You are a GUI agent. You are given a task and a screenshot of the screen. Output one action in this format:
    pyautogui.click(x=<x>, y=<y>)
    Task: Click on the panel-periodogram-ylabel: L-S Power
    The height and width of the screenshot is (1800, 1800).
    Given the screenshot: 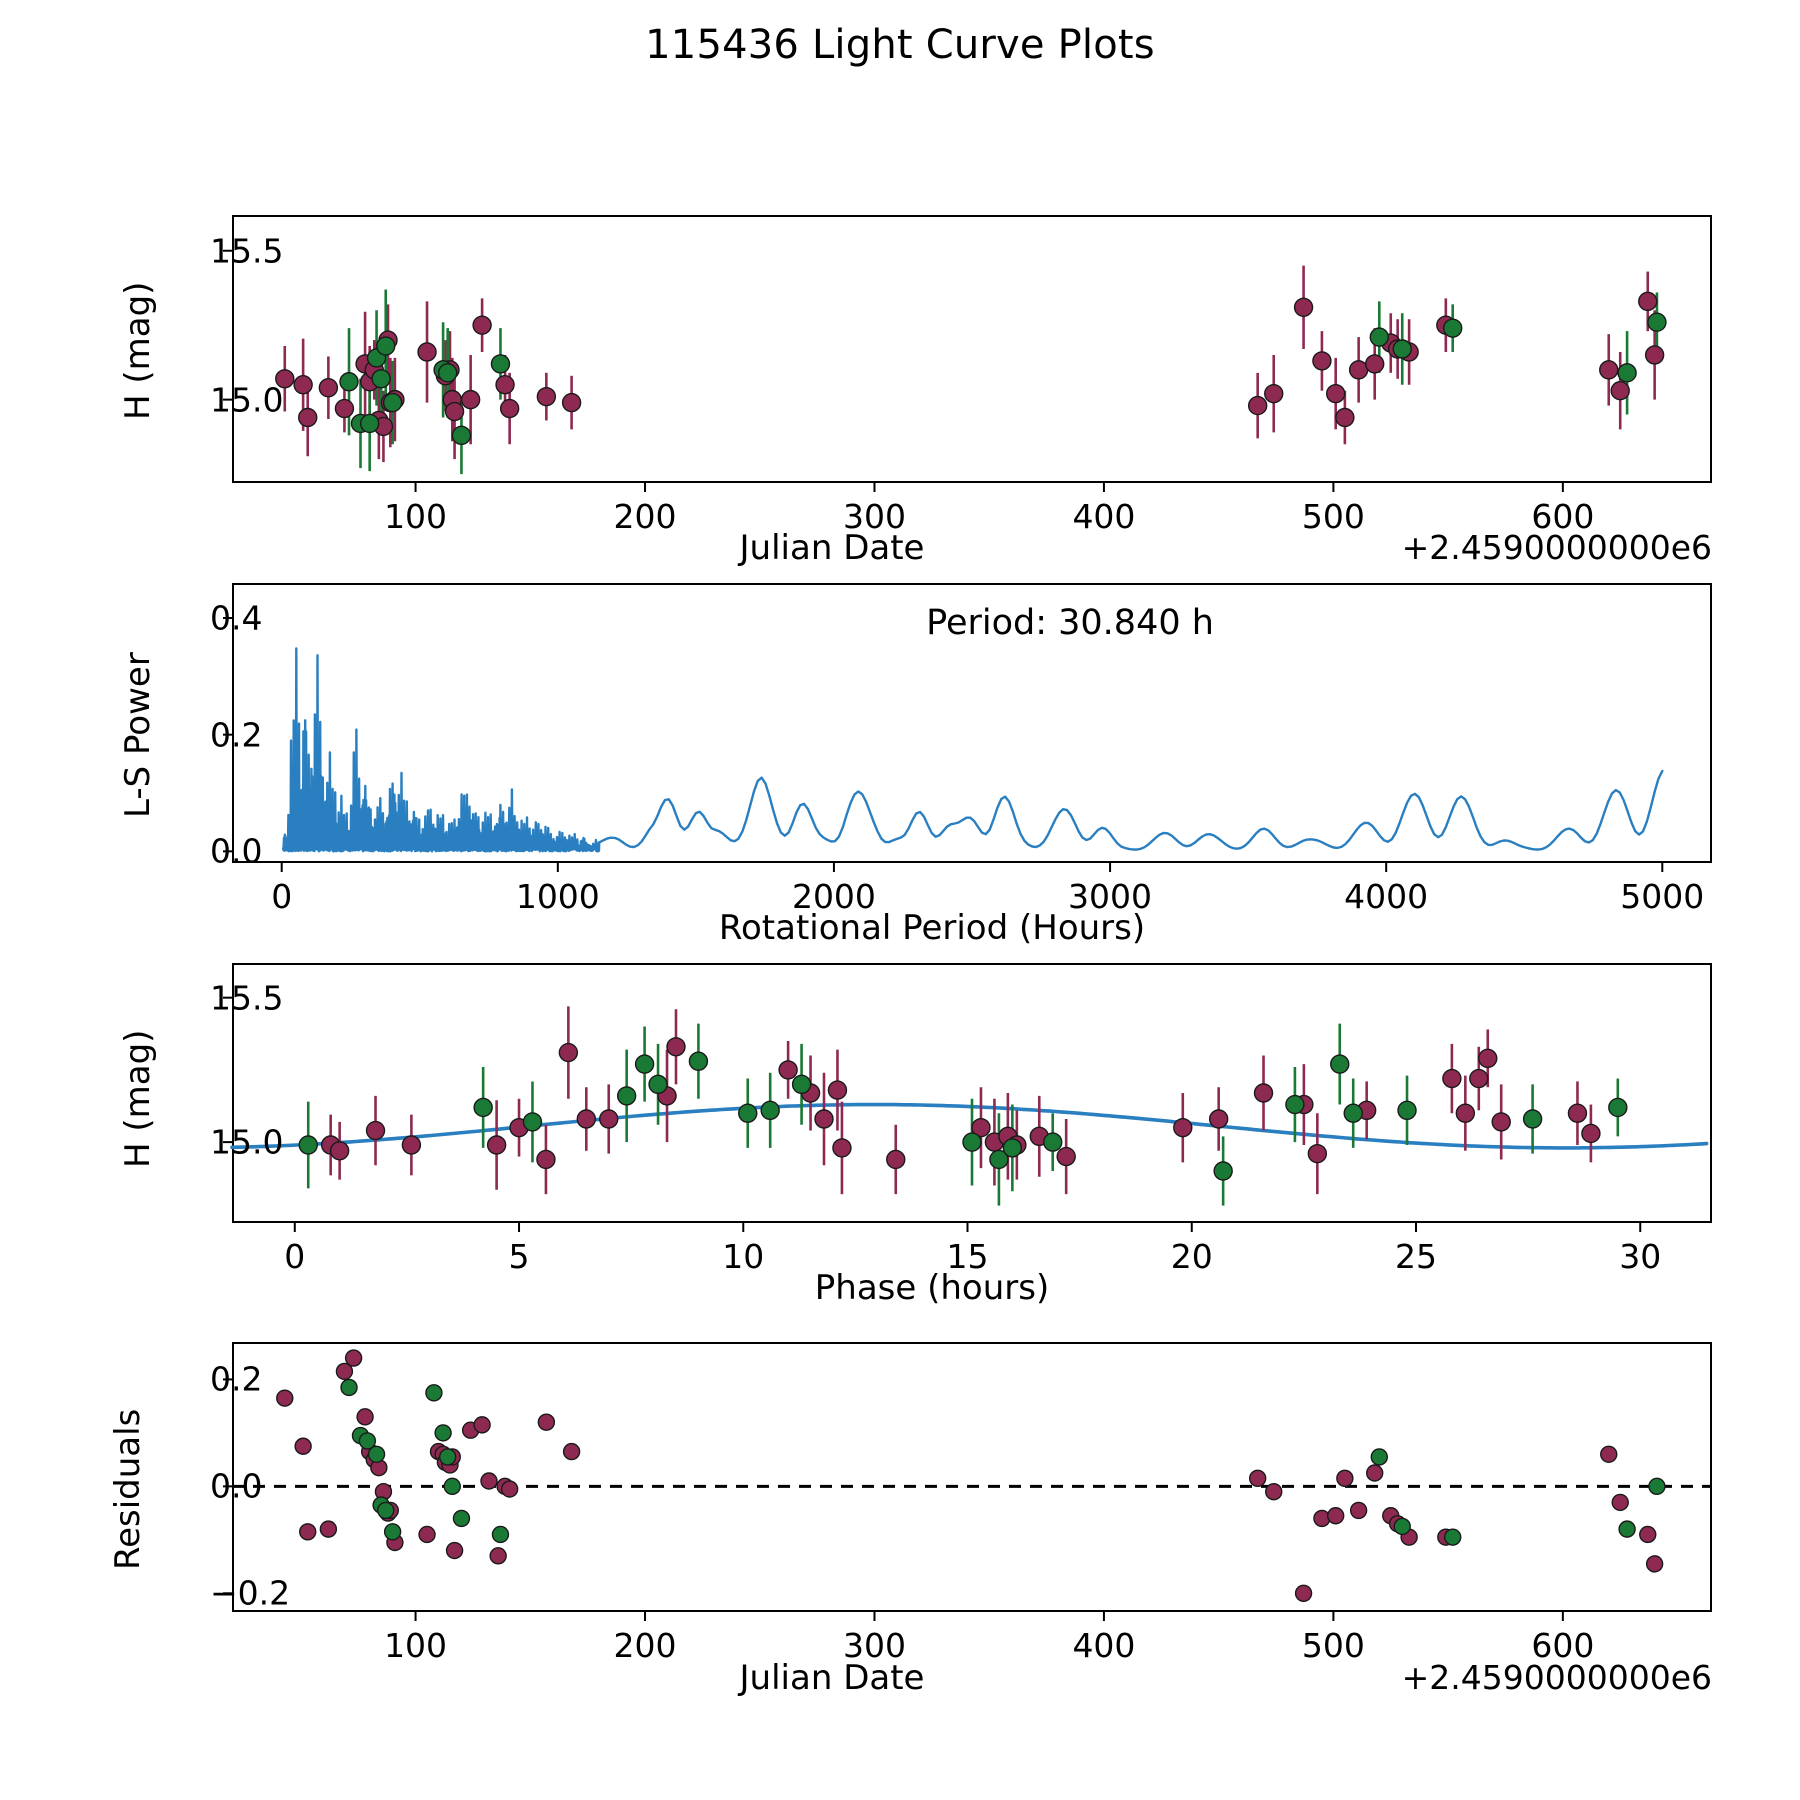 What is the action you would take?
    pyautogui.click(x=138, y=735)
    